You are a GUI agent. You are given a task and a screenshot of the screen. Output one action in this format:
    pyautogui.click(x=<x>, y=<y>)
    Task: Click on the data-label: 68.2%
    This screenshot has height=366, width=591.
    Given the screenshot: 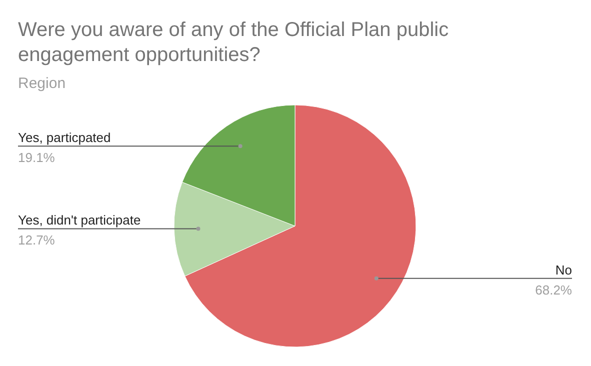 What is the action you would take?
    pyautogui.click(x=553, y=290)
    